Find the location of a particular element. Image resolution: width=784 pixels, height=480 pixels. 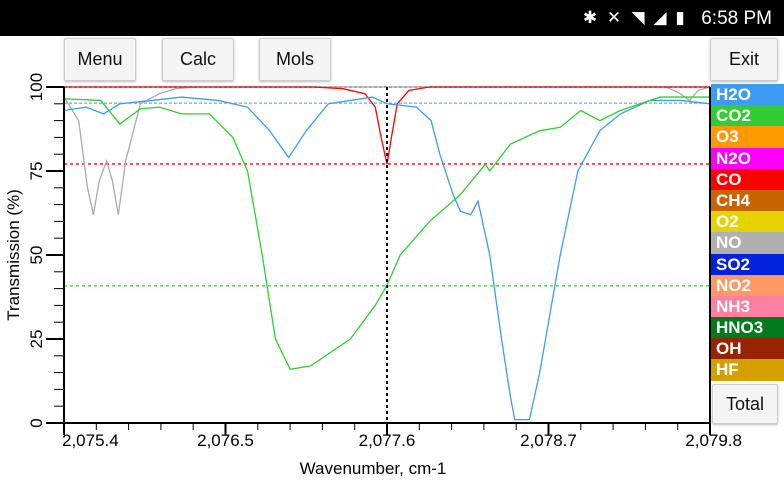

legend-item-n2o: N2O is located at coordinates (747, 158).